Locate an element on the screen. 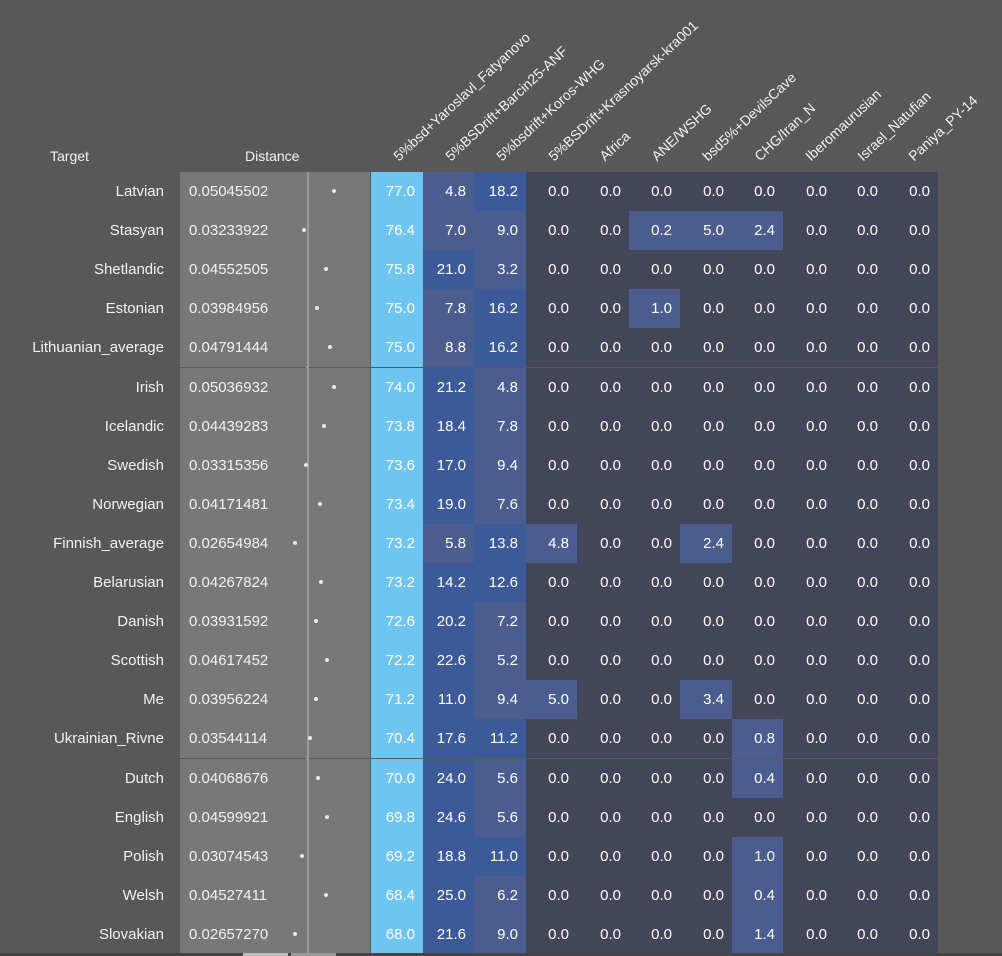 This screenshot has height=956, width=1002. value-cell: 7.0 is located at coordinates (448, 230).